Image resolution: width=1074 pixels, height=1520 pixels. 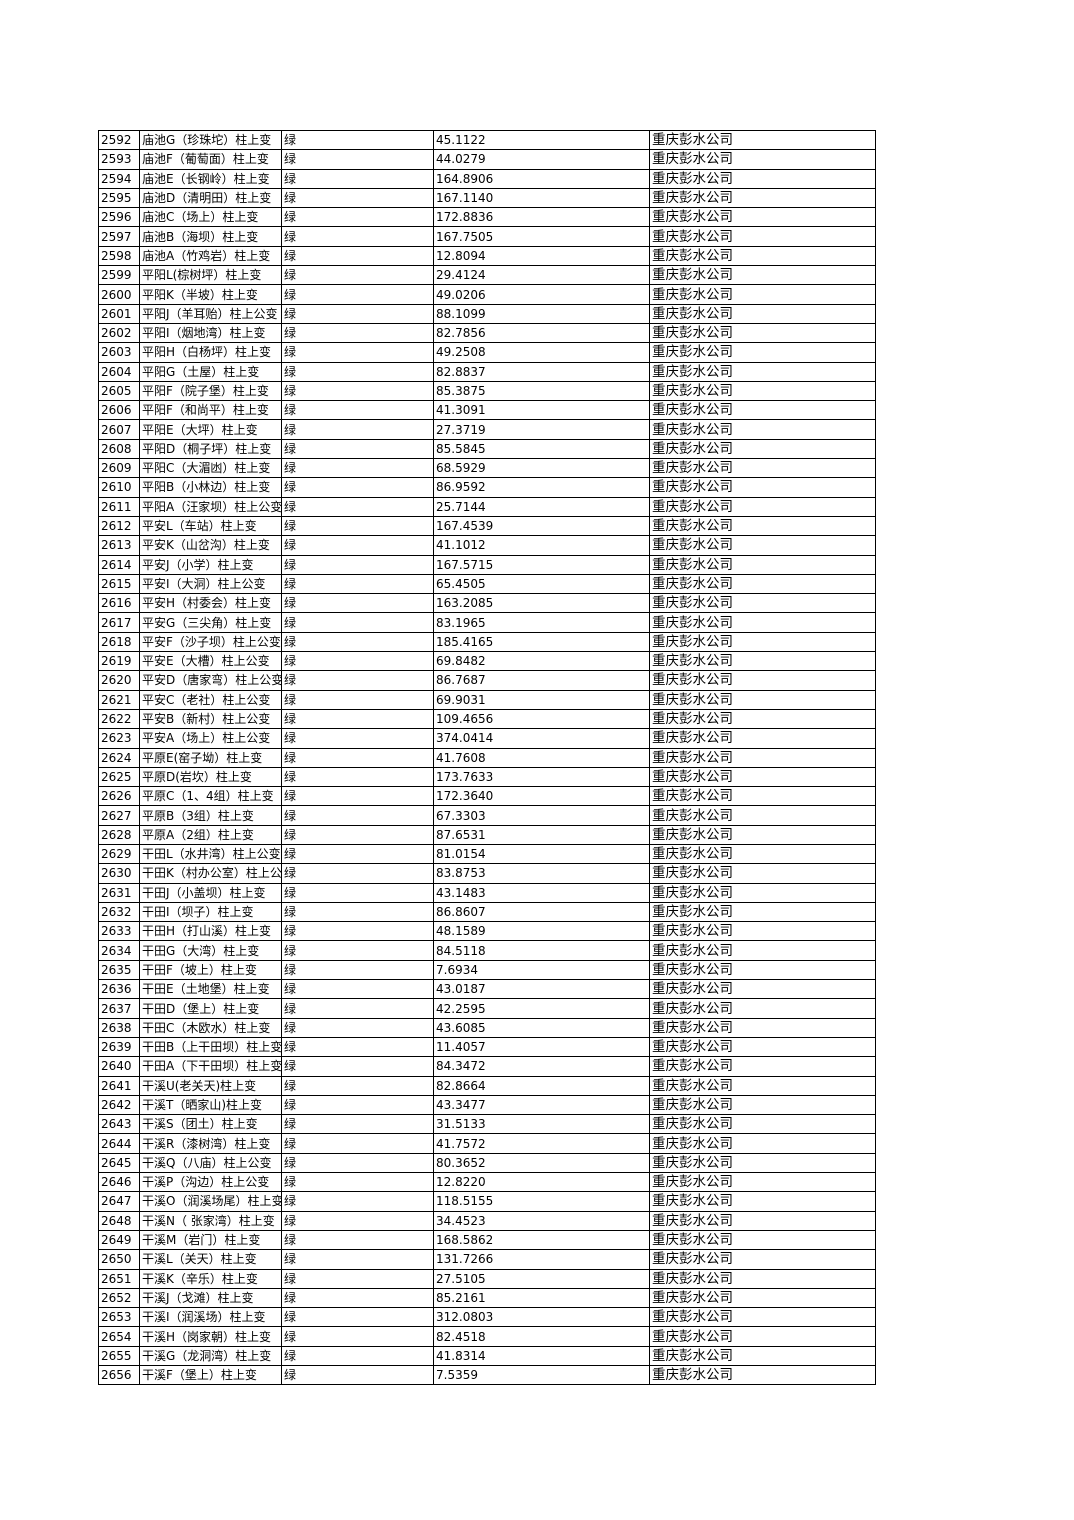 I want to click on table-row: 2611 平阳A（汪家坝）柱上公变绿 25.7144 重庆彭水公司, so click(x=487, y=506).